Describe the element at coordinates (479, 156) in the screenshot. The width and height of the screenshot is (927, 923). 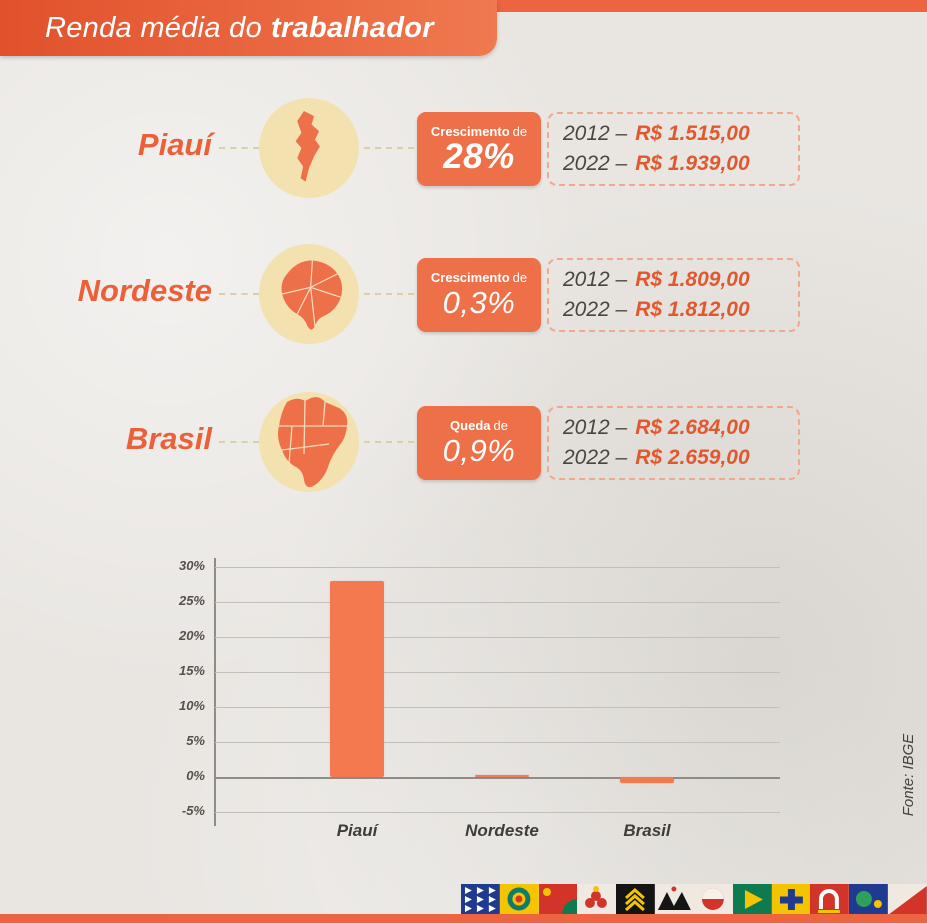
I see `badge-value: 28%` at that location.